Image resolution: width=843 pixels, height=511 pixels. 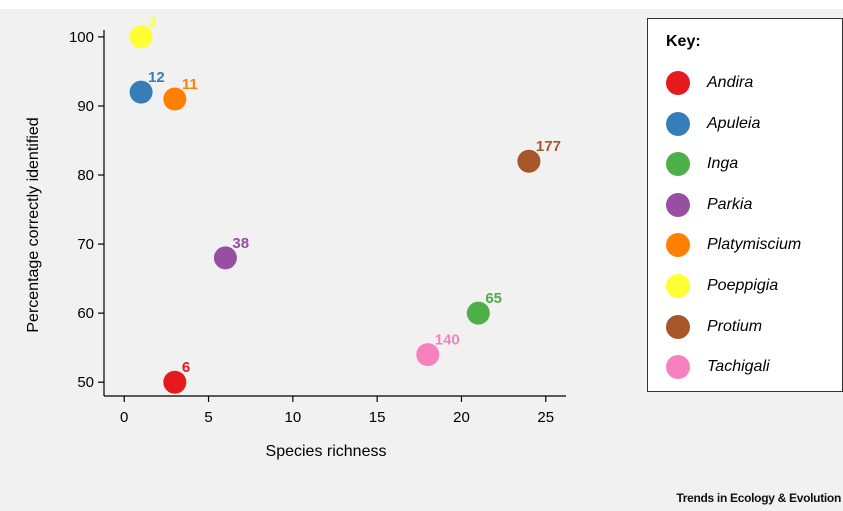 I want to click on journal-credit: Trends in Ecology & Evolution, so click(x=758, y=498).